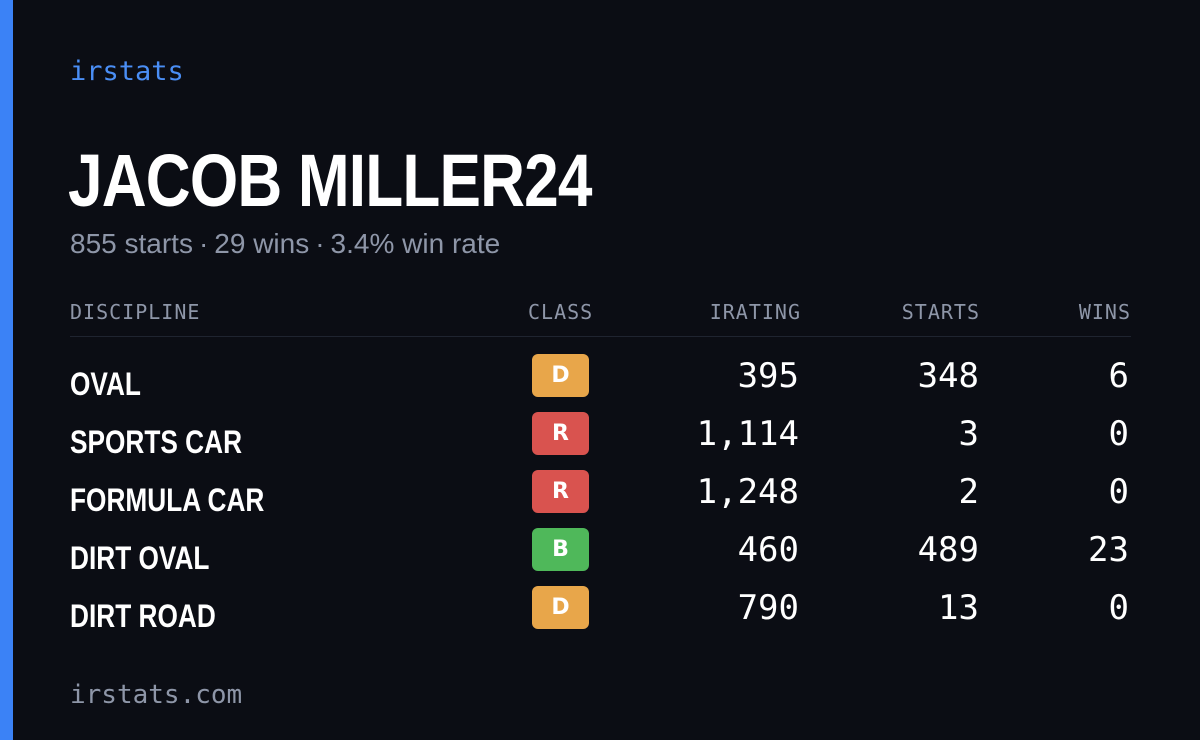 Image resolution: width=1200 pixels, height=740 pixels. I want to click on discipline-name: FORMULA CAR, so click(167, 500).